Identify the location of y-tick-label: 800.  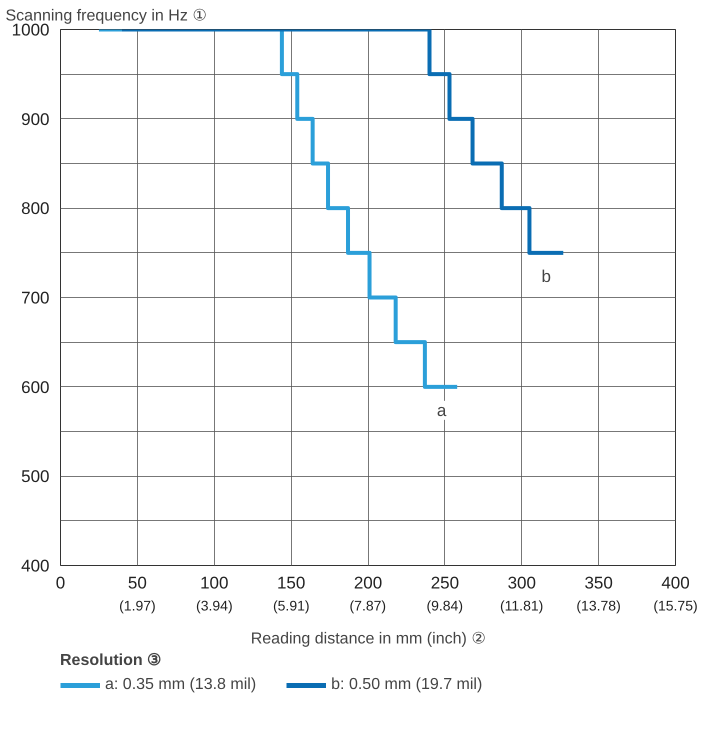
(35, 208).